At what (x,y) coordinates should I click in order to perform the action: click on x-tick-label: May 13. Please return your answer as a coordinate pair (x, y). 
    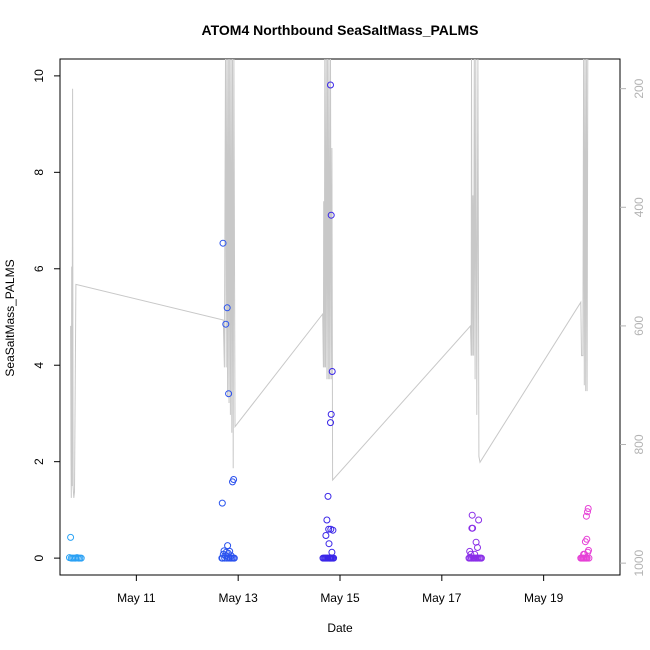
    Looking at the image, I should click on (239, 598).